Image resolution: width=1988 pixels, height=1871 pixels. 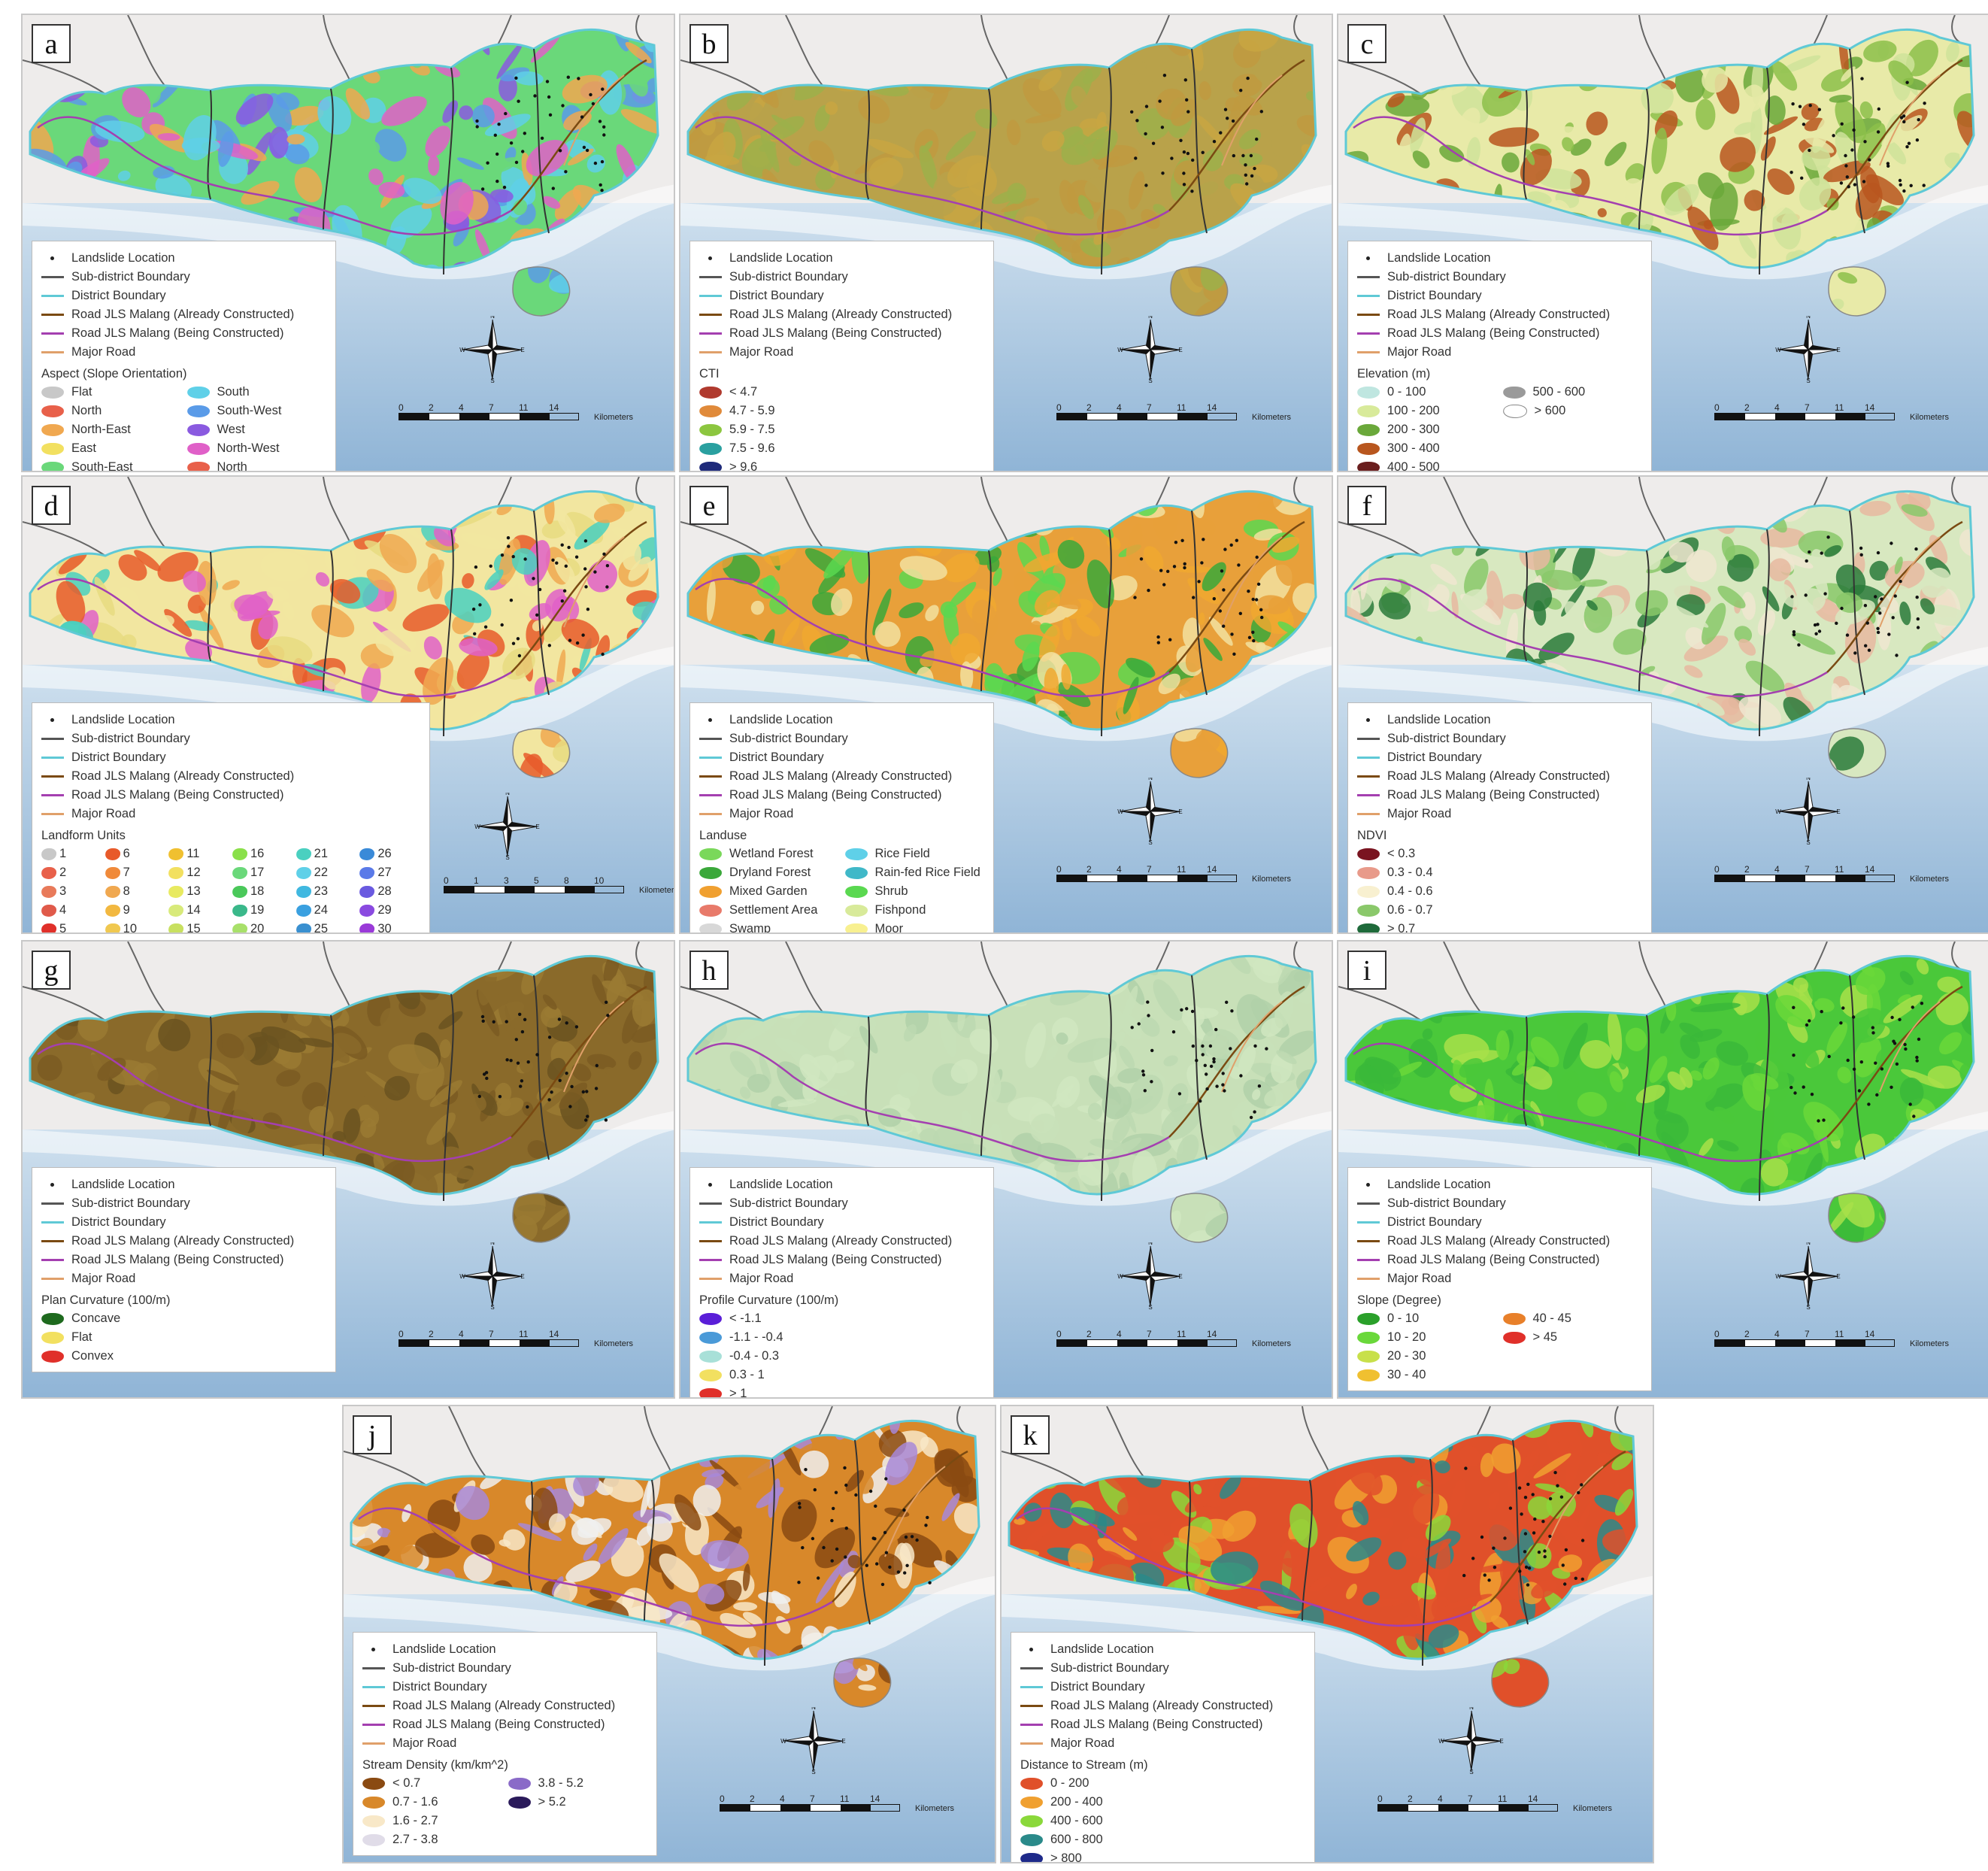 What do you see at coordinates (1500, 910) in the screenshot?
I see `legend-class: 0.6 - 0.7` at bounding box center [1500, 910].